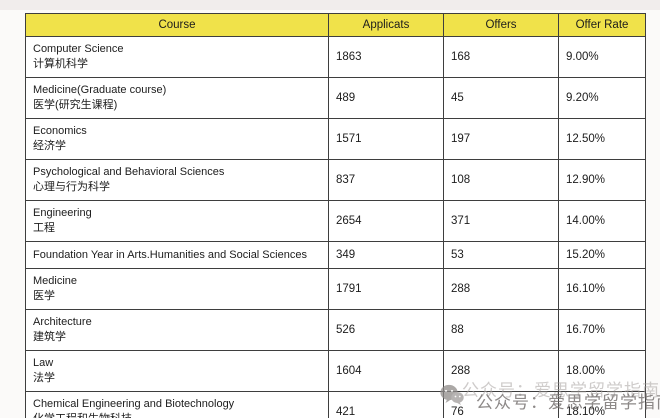 This screenshot has height=418, width=660. Describe the element at coordinates (602, 98) in the screenshot. I see `offer-rate-cell: 9.20%` at that location.